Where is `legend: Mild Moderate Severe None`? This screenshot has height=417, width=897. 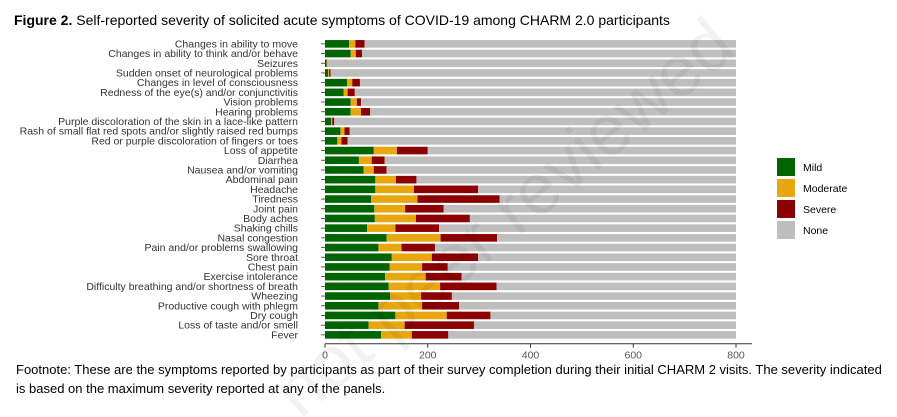
legend: Mild Moderate Severe None is located at coordinates (812, 198).